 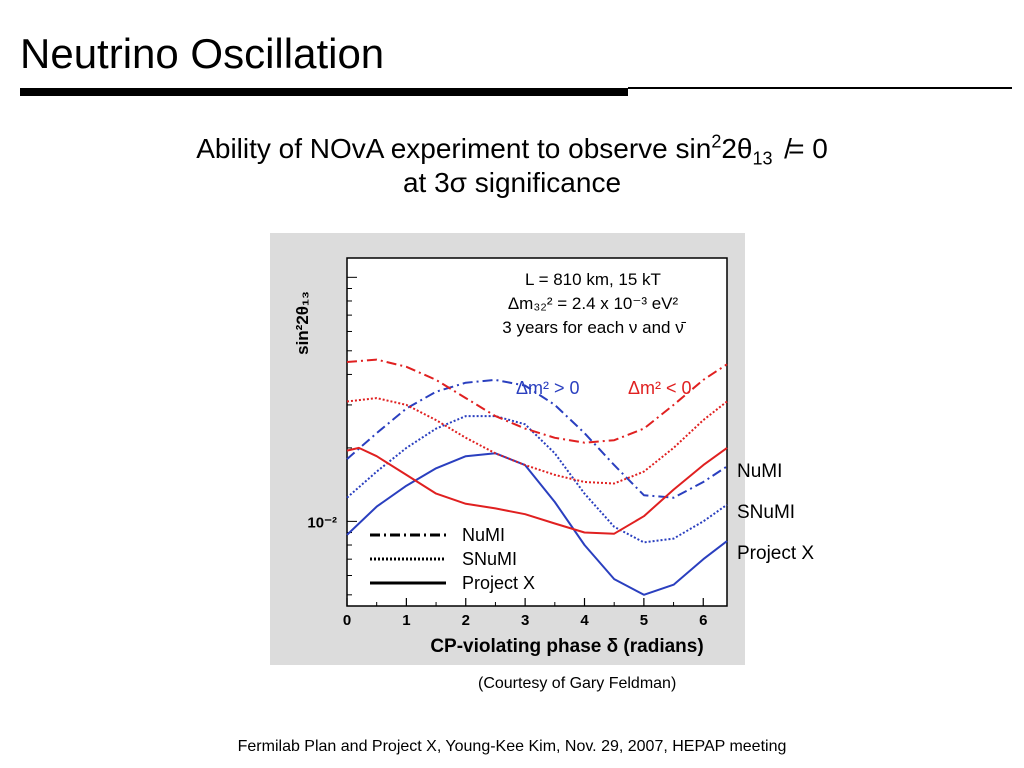 I want to click on side-label-projectx: Project X, so click(x=776, y=553).